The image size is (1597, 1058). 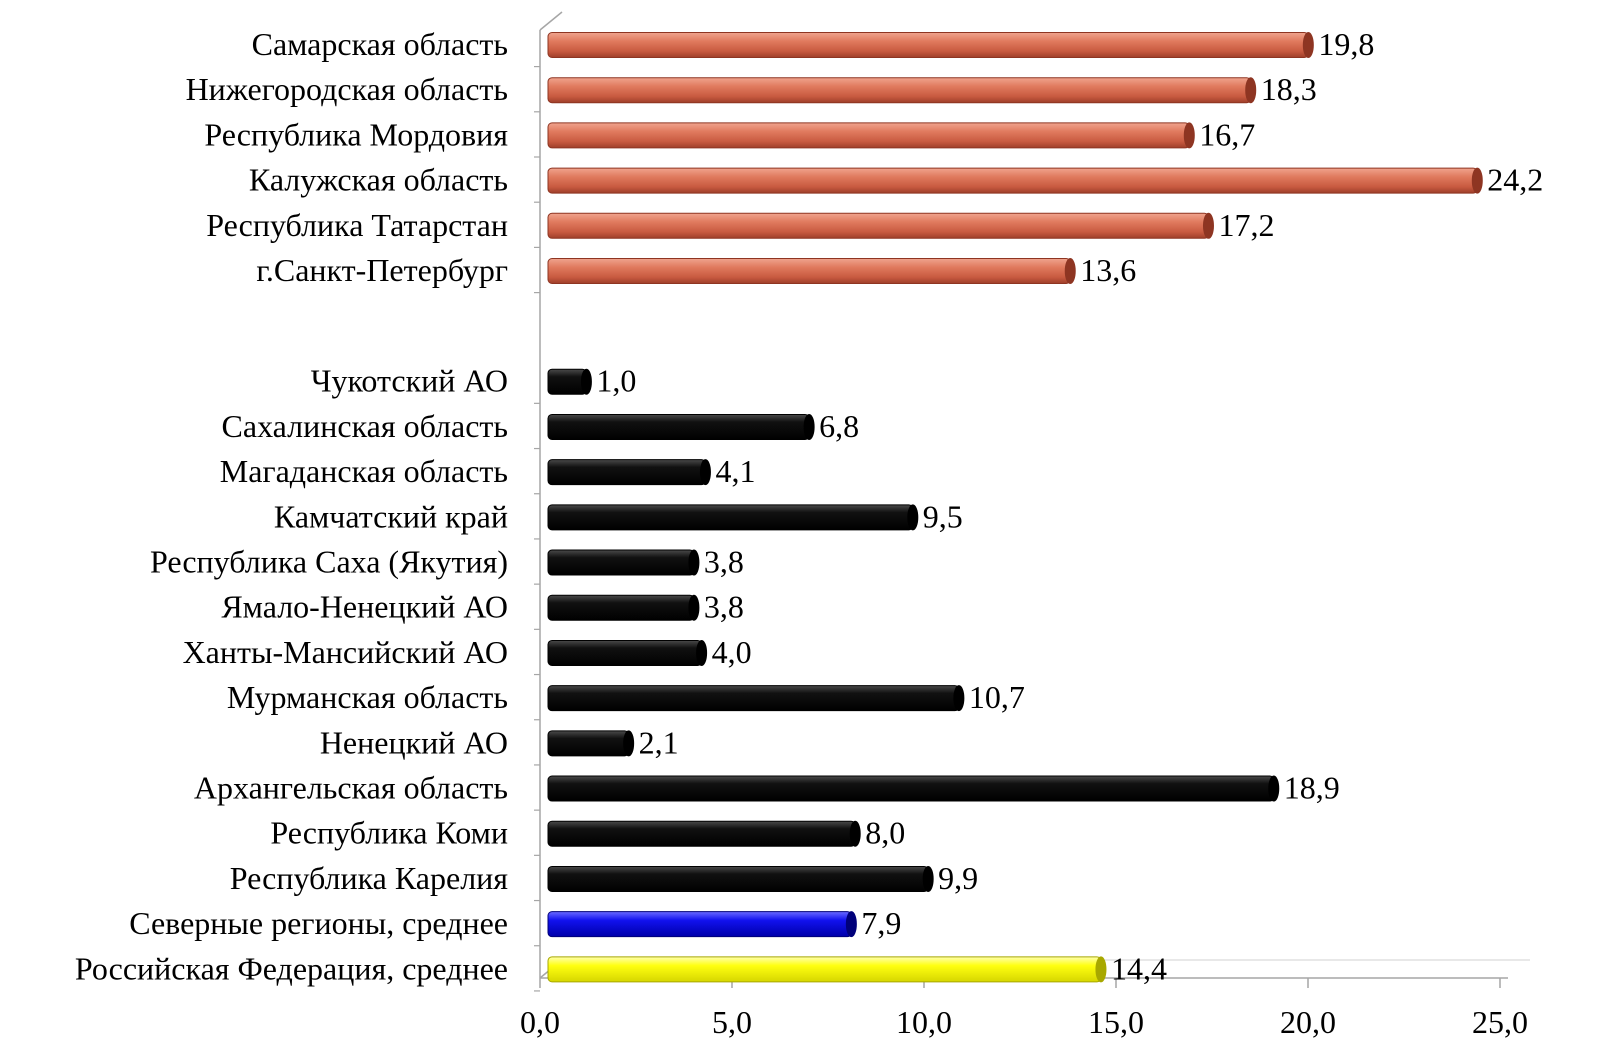 I want to click on value-label: 4,1, so click(x=735, y=471).